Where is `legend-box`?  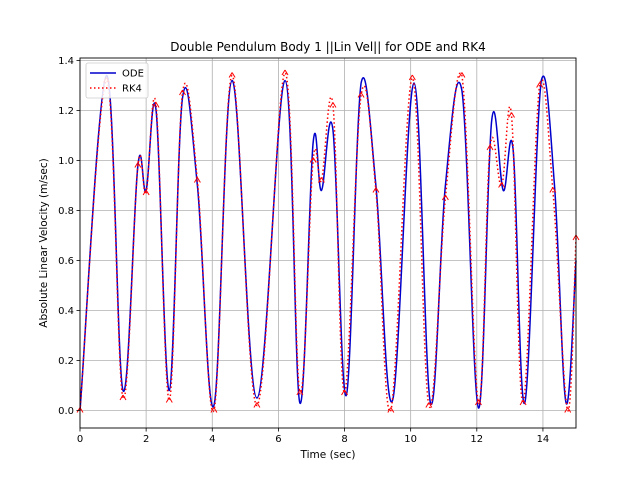
legend-box is located at coordinates (117, 80).